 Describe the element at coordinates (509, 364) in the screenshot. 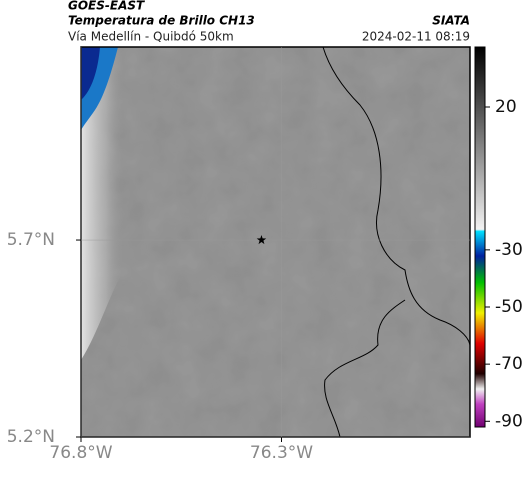

I see `colorbar-tick-label: -70` at that location.